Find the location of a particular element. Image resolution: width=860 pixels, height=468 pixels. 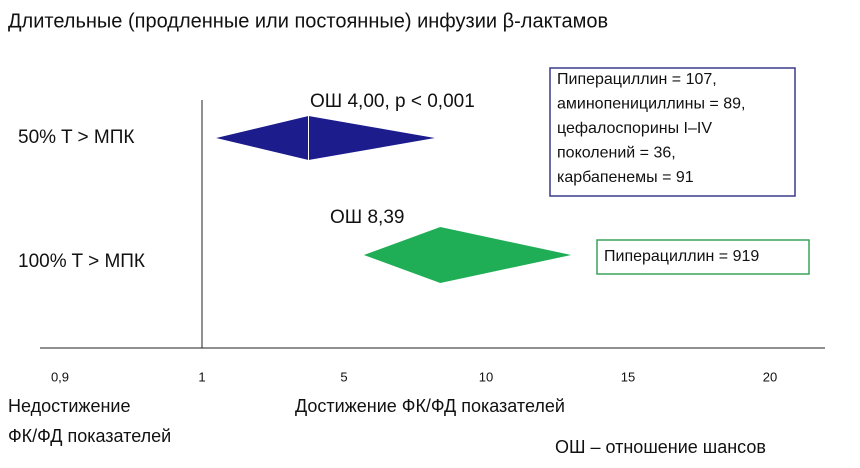

x-axis-label-left: ФК/ФД показателей is located at coordinates (89, 436).